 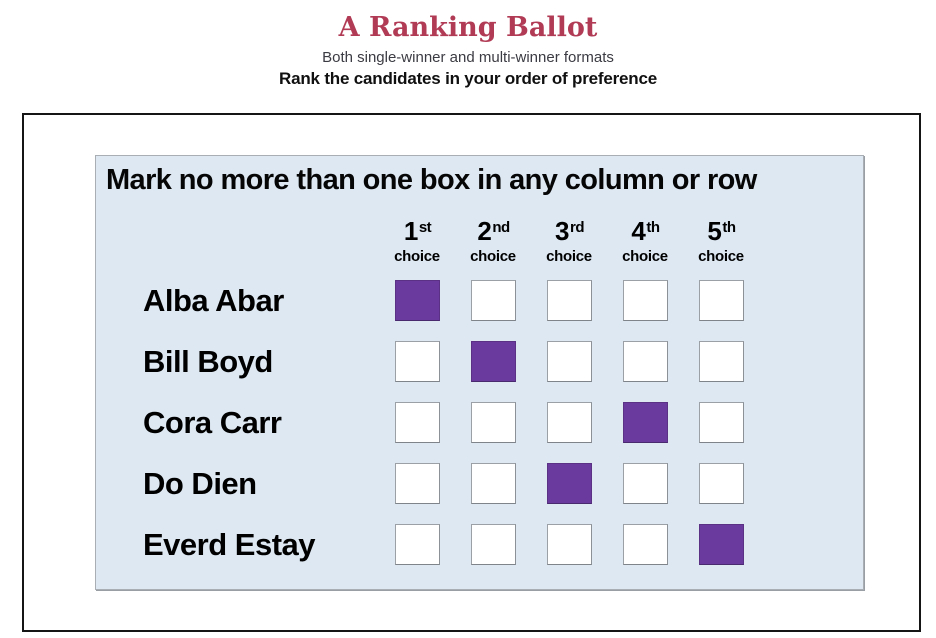 What do you see at coordinates (562, 231) in the screenshot?
I see `ordinal-number: 3` at bounding box center [562, 231].